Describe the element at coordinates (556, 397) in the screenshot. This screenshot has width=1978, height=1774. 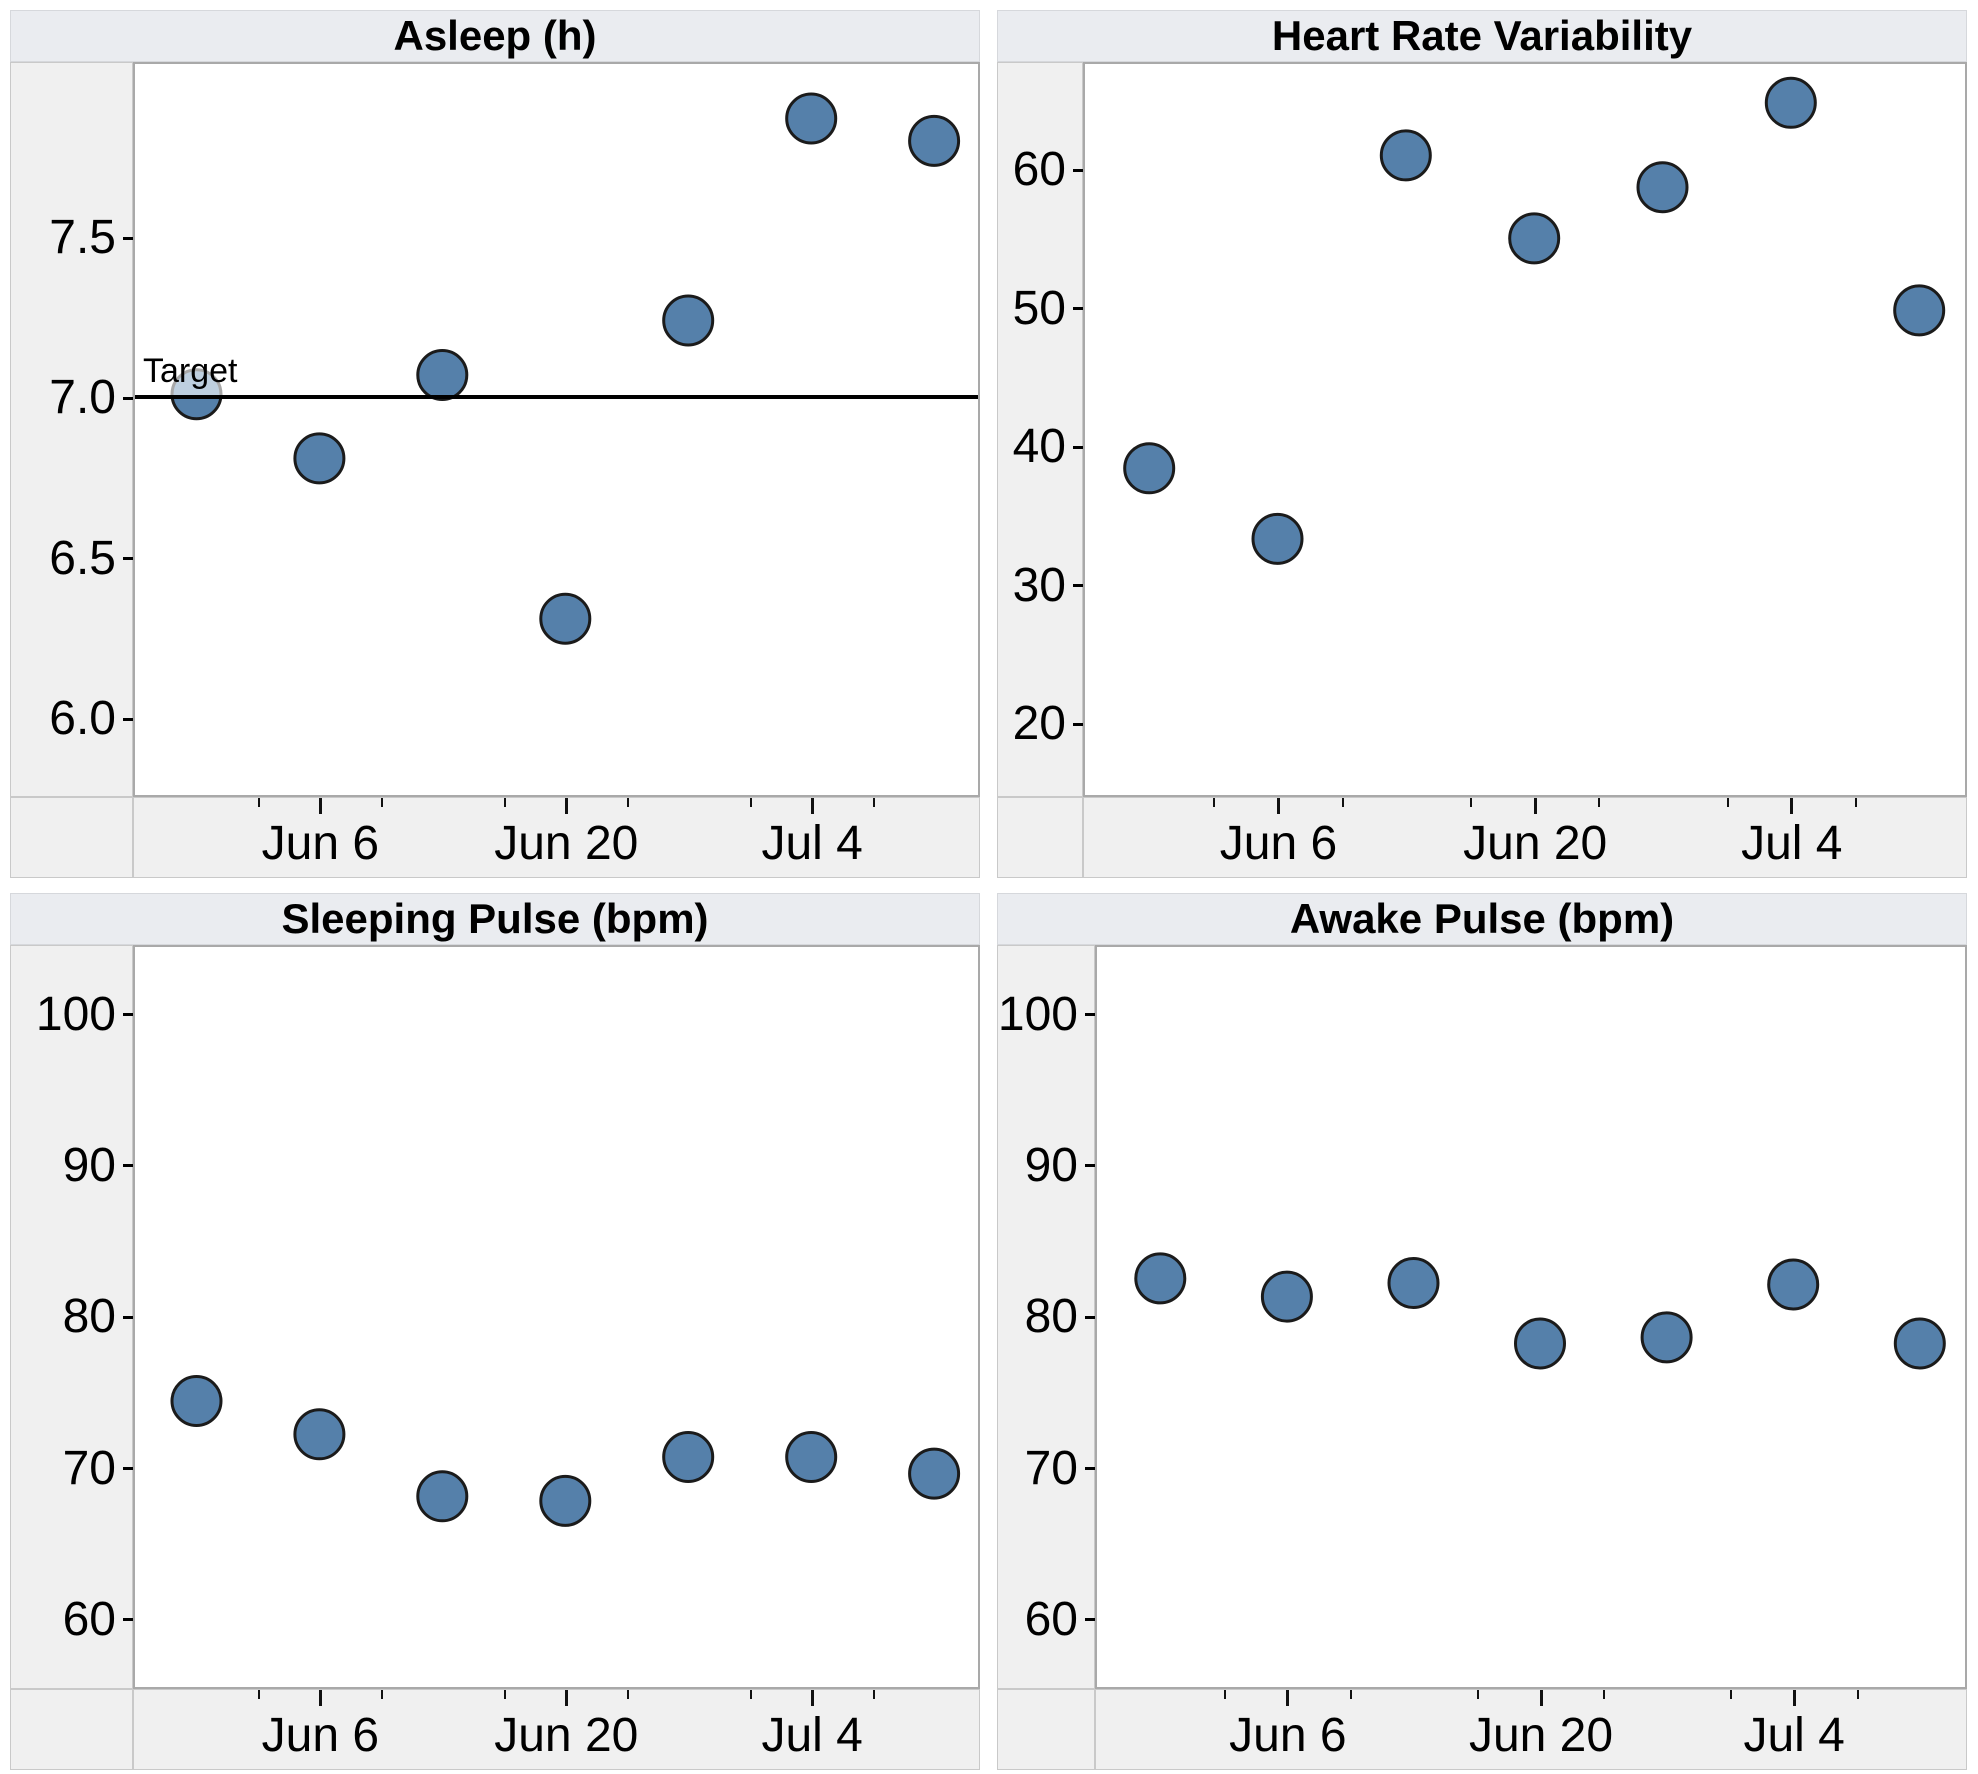
I see `target-reference-line` at that location.